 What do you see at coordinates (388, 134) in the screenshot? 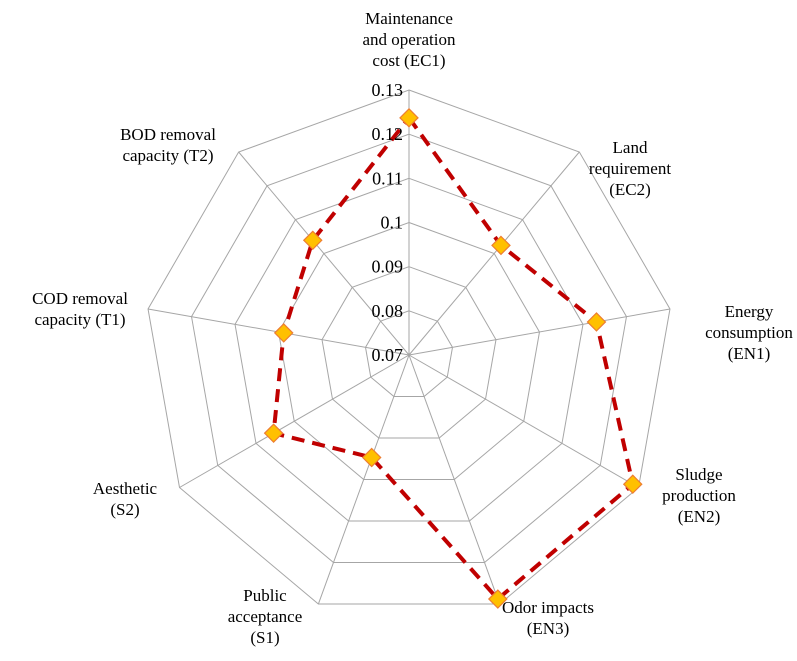
I see `tick-label: 0.12` at bounding box center [388, 134].